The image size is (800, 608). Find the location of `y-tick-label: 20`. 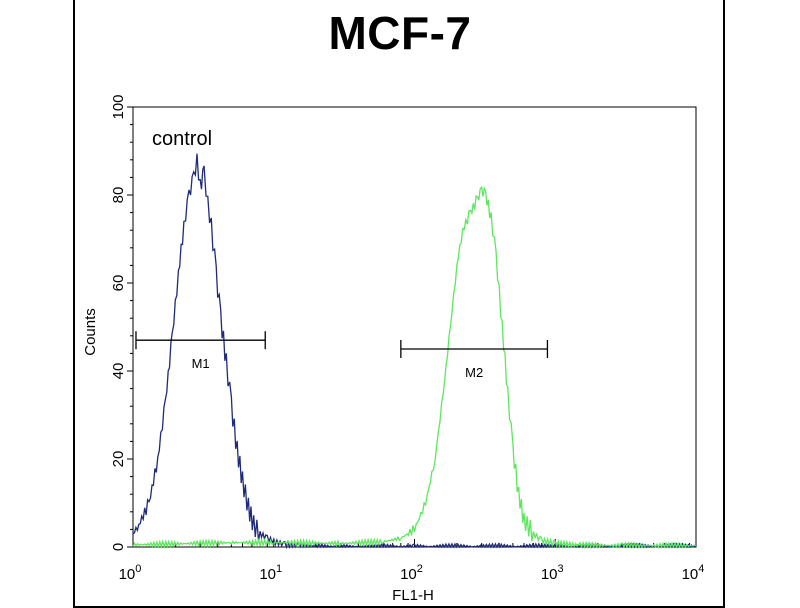

y-tick-label: 20 is located at coordinates (118, 459).